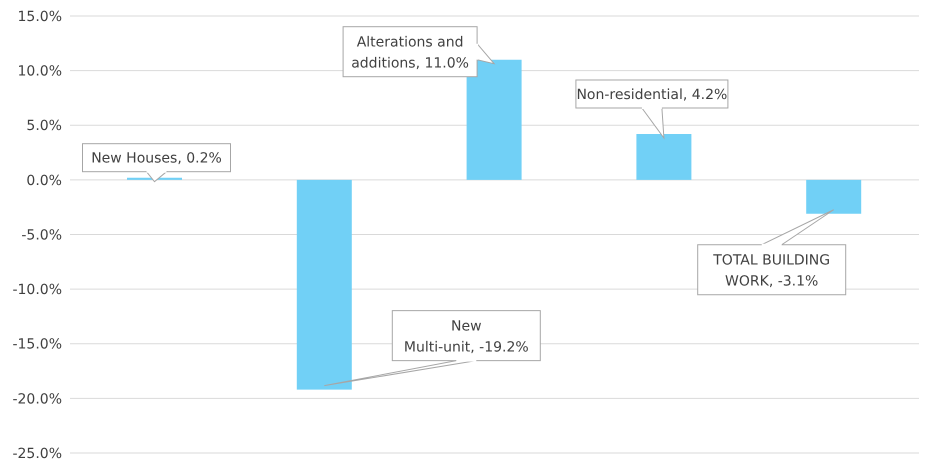 The width and height of the screenshot is (927, 472). What do you see at coordinates (41, 235) in the screenshot?
I see `y-tick-label: -5.0%` at bounding box center [41, 235].